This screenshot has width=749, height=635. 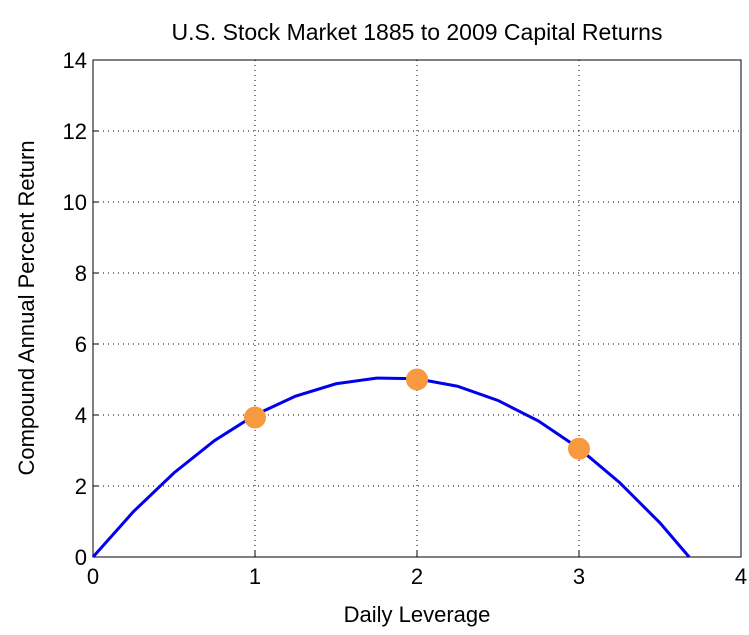 What do you see at coordinates (81, 273) in the screenshot?
I see `y-tick-label: 8` at bounding box center [81, 273].